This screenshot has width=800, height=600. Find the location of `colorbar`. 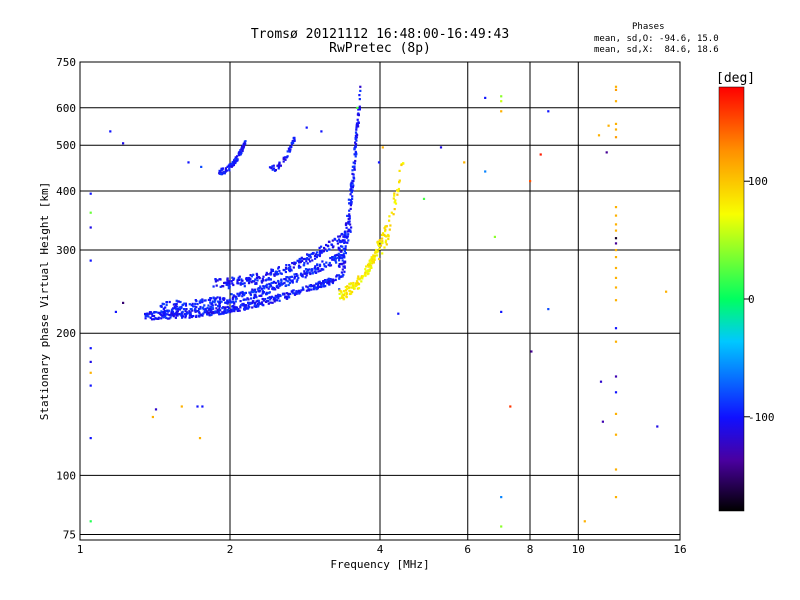

colorbar is located at coordinates (731, 299).